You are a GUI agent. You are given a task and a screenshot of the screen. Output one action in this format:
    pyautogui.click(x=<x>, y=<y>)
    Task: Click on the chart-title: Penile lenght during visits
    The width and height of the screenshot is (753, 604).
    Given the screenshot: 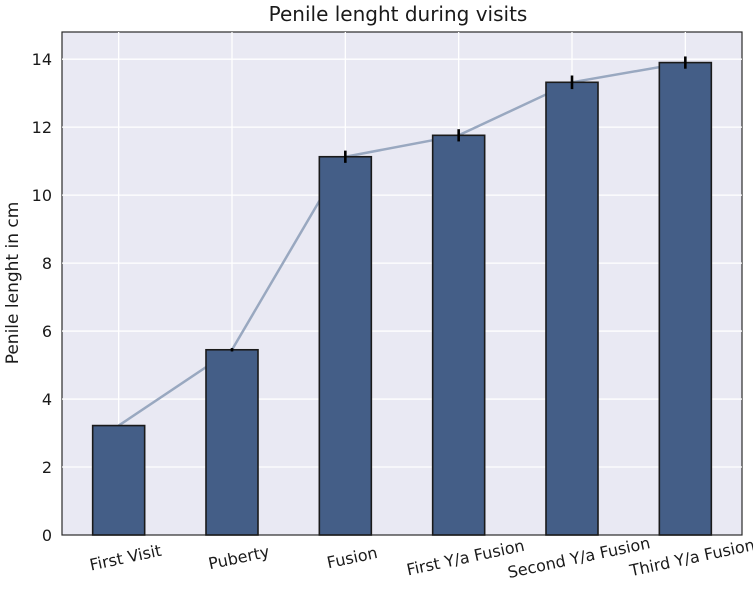 What is the action you would take?
    pyautogui.click(x=398, y=14)
    